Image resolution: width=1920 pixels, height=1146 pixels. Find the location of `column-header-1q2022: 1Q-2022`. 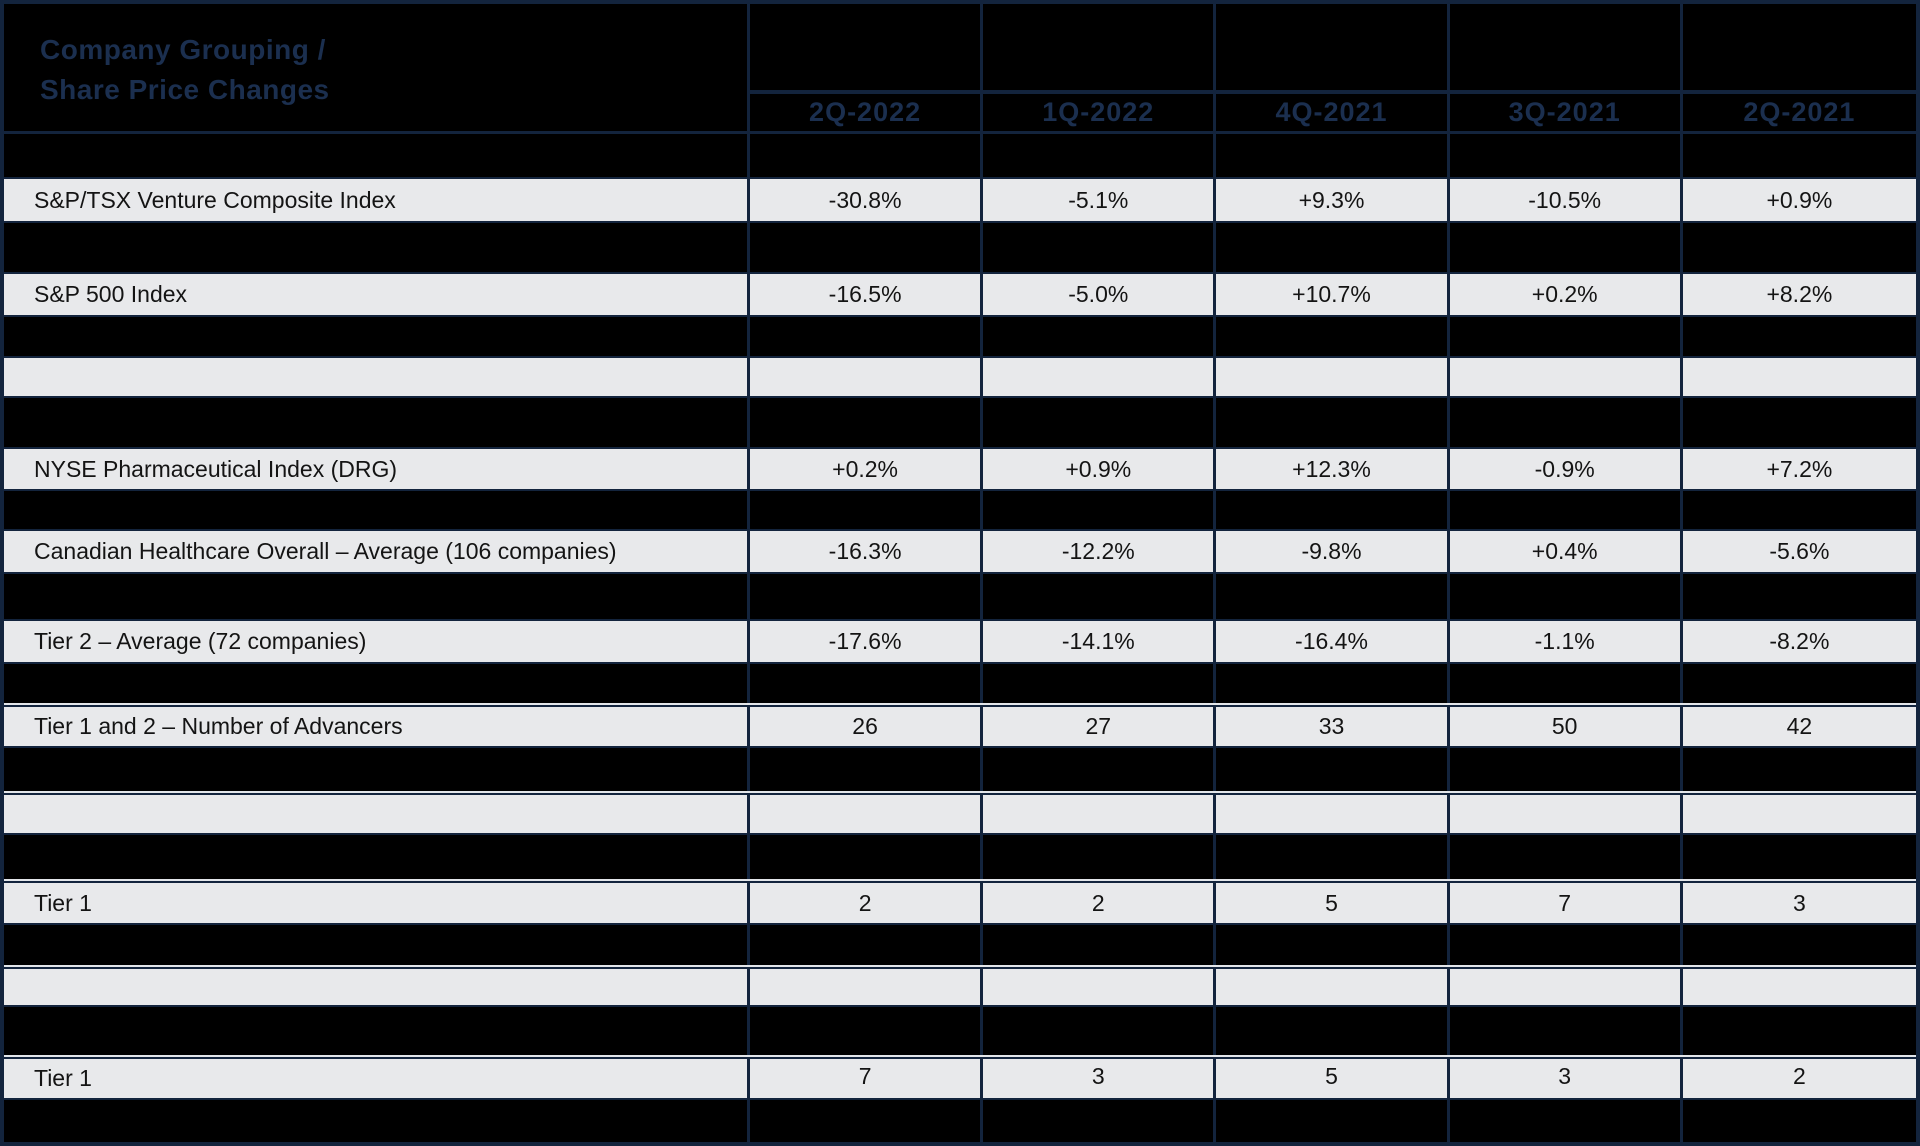

column-header-1q2022: 1Q-2022 is located at coordinates (1100, 67).